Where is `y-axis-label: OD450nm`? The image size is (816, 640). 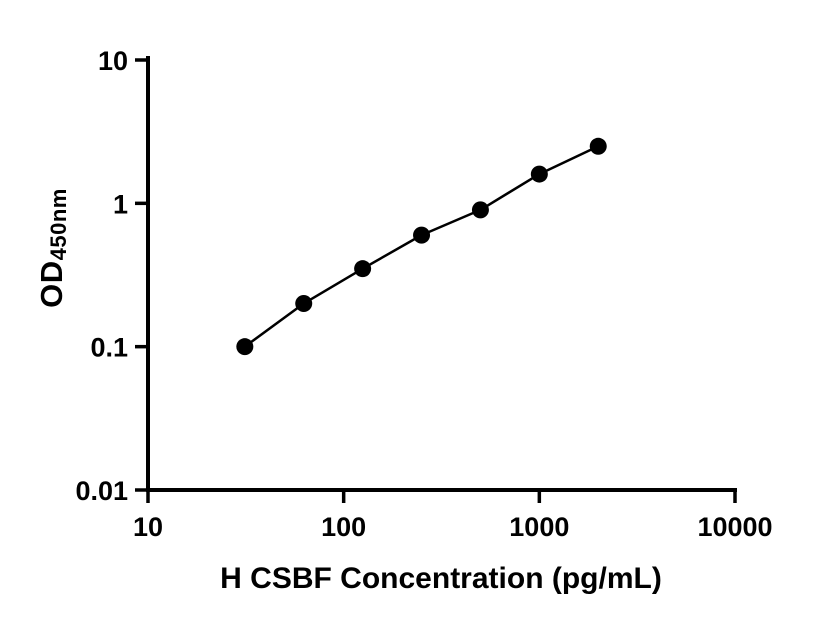
y-axis-label: OD450nm is located at coordinates (52, 248).